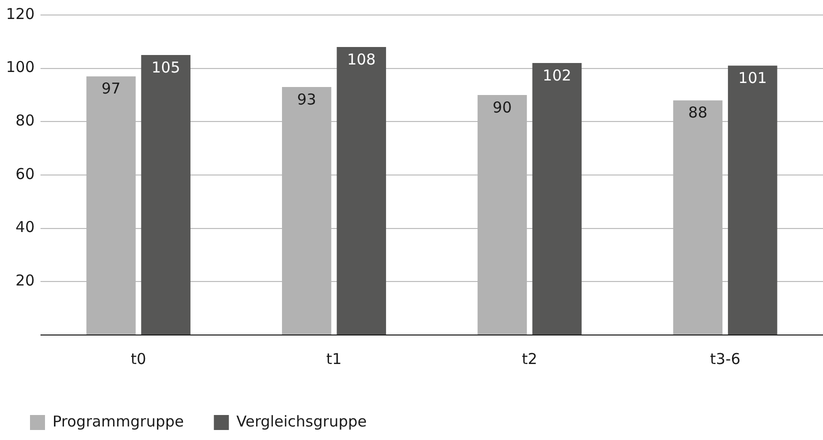 The width and height of the screenshot is (823, 440). What do you see at coordinates (138, 359) in the screenshot?
I see `x-tick-label: t0` at bounding box center [138, 359].